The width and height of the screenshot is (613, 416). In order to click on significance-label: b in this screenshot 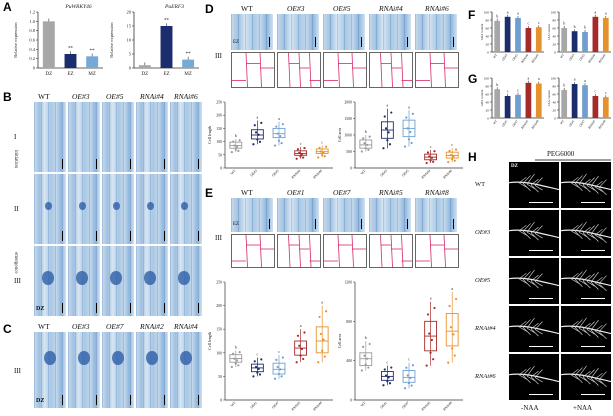, I will do `click(497, 15)`.